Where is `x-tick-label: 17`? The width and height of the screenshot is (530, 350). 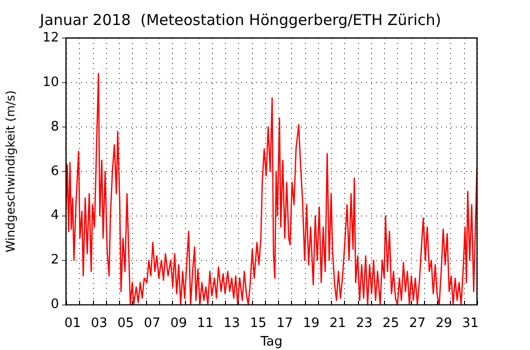 x-tick-label: 17 is located at coordinates (285, 323).